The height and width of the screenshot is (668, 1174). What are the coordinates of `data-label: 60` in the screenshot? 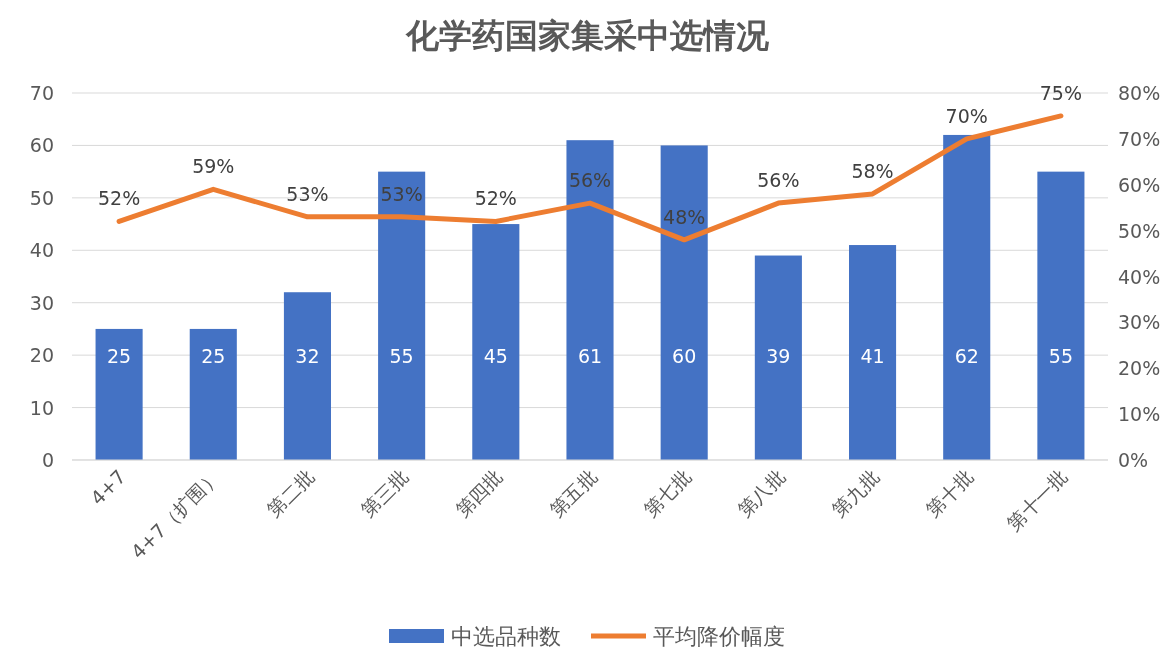 It's located at (684, 356).